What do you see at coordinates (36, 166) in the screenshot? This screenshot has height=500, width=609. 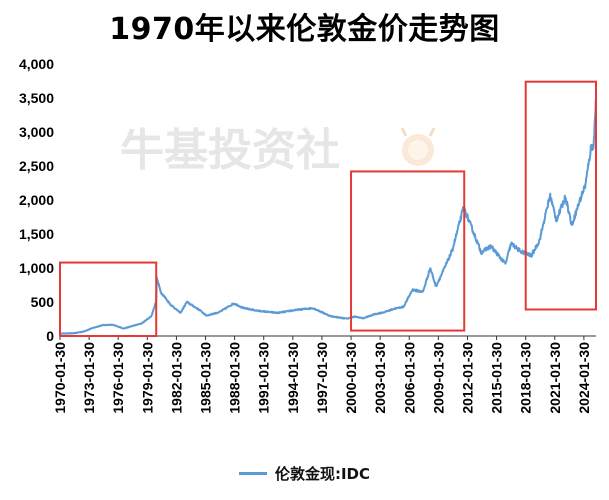 I see `y-tick-label: 2,500` at bounding box center [36, 166].